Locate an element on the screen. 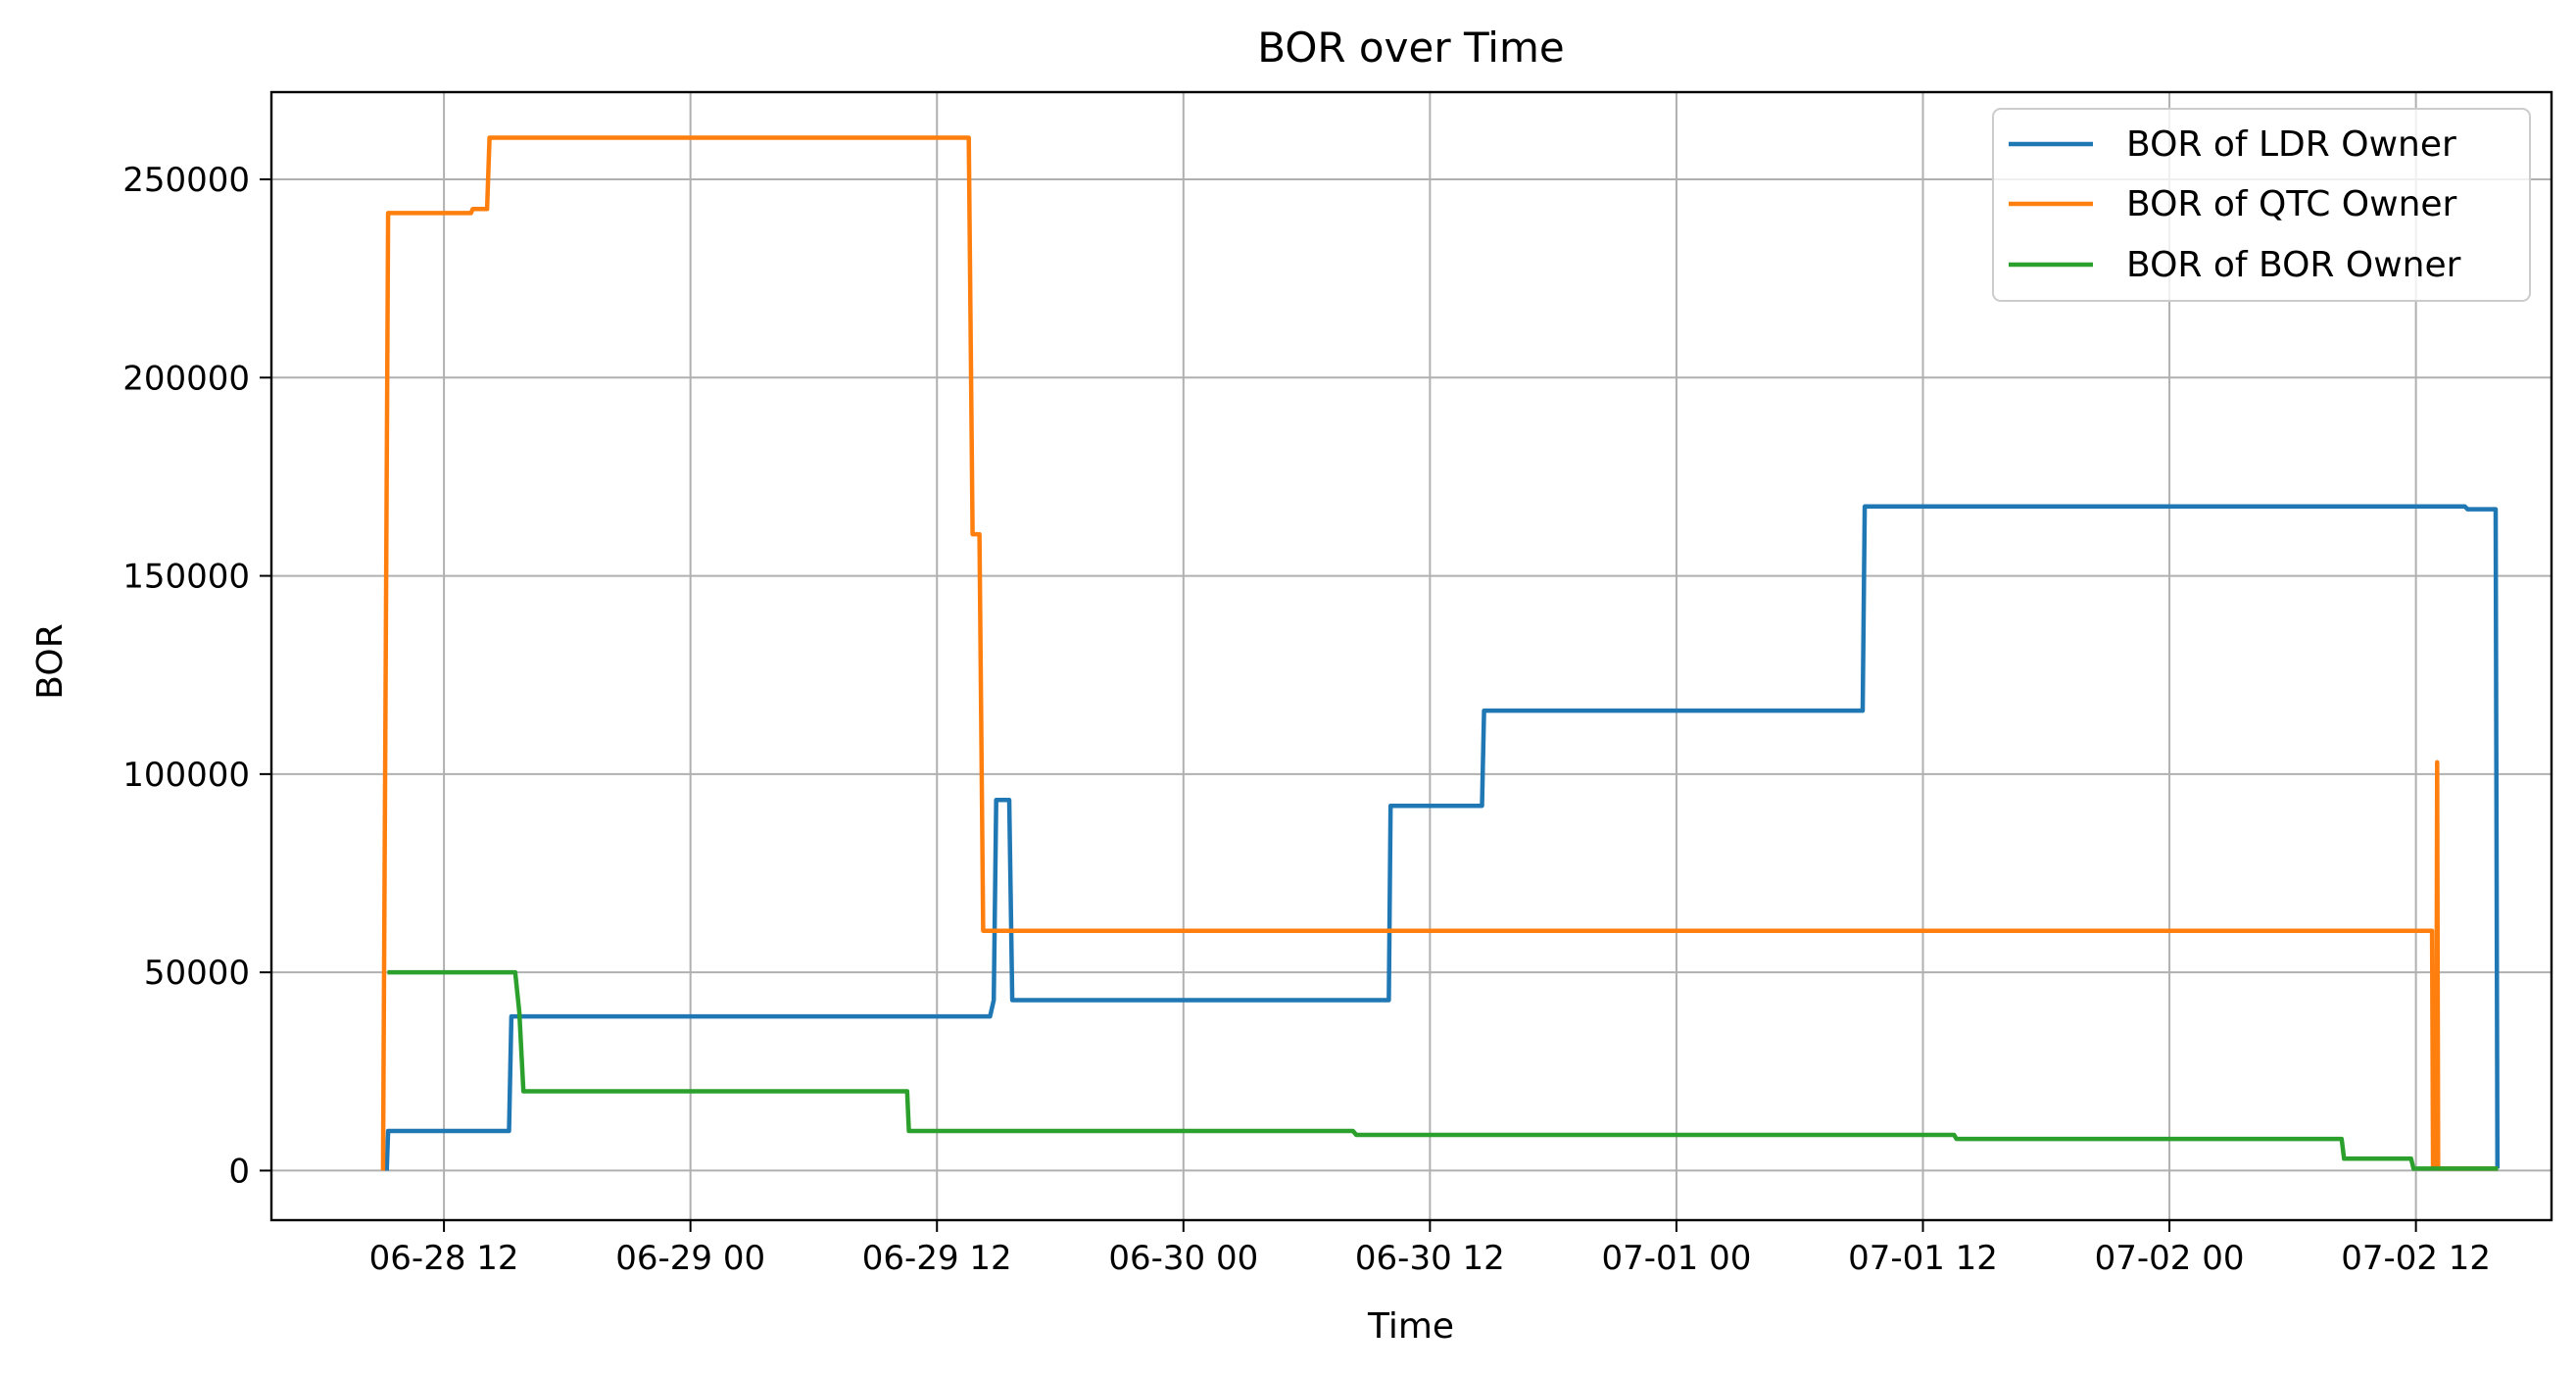 This screenshot has height=1375, width=2576. legend-label-ldr: BOR of LDR Owner is located at coordinates (2291, 145).